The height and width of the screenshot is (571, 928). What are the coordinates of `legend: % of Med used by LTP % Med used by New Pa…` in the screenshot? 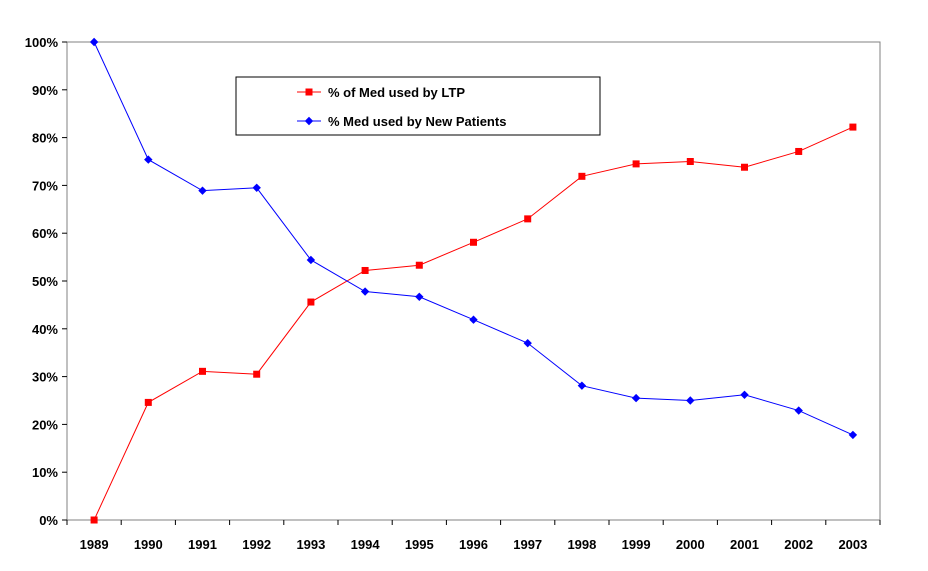 It's located at (418, 106).